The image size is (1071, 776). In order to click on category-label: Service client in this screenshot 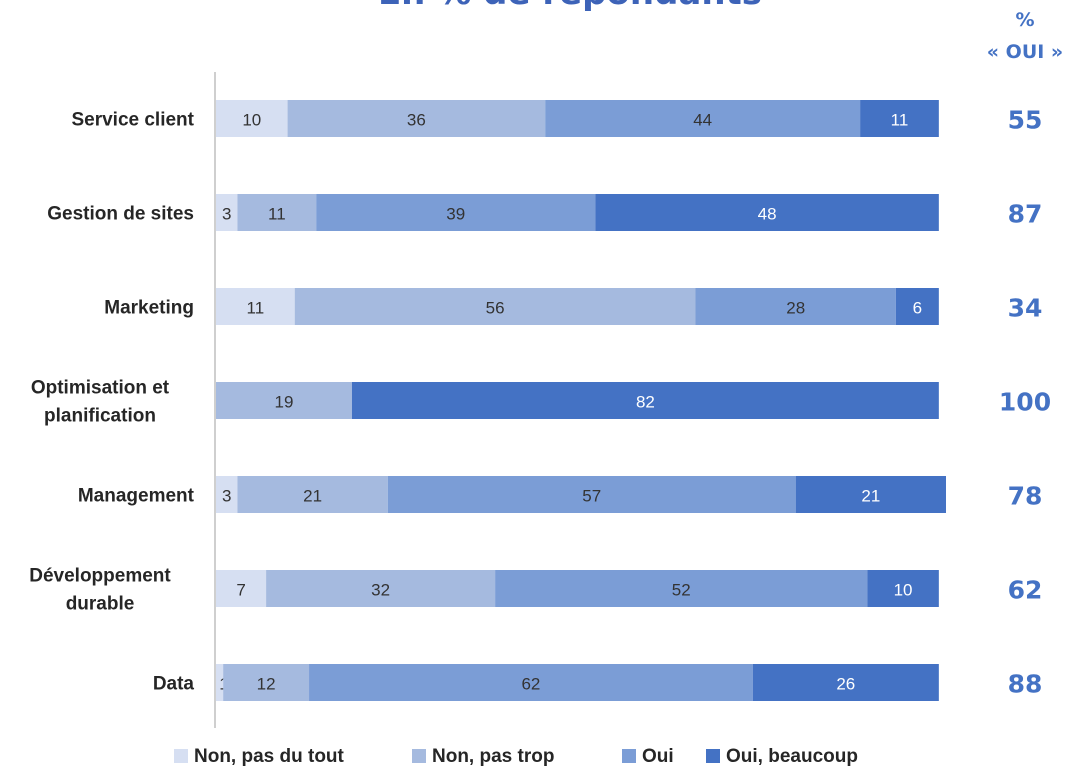, I will do `click(132, 120)`.